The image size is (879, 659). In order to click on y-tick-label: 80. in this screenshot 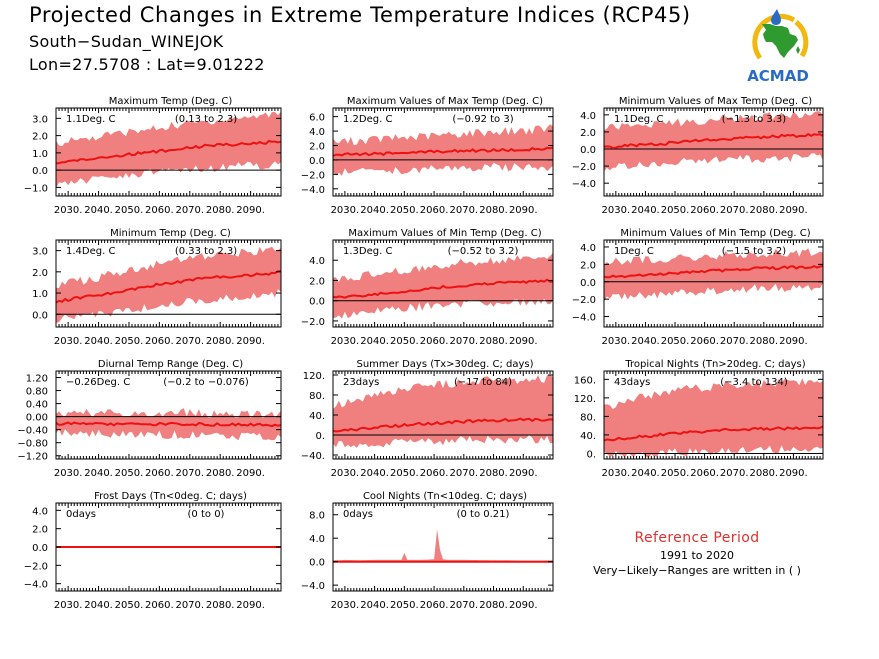, I will do `click(317, 396)`.